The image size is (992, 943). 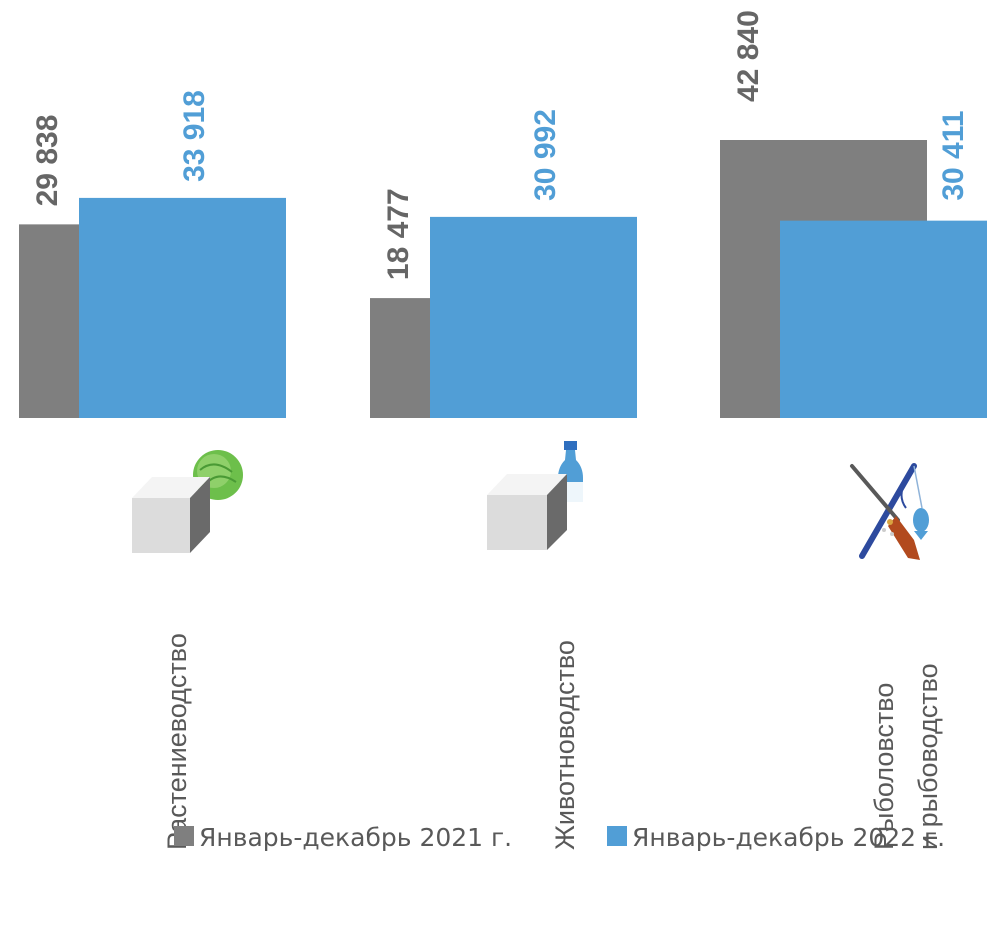 What do you see at coordinates (355, 837) in the screenshot?
I see `legend-label-2021: Январь-декабрь 2021 г.` at bounding box center [355, 837].